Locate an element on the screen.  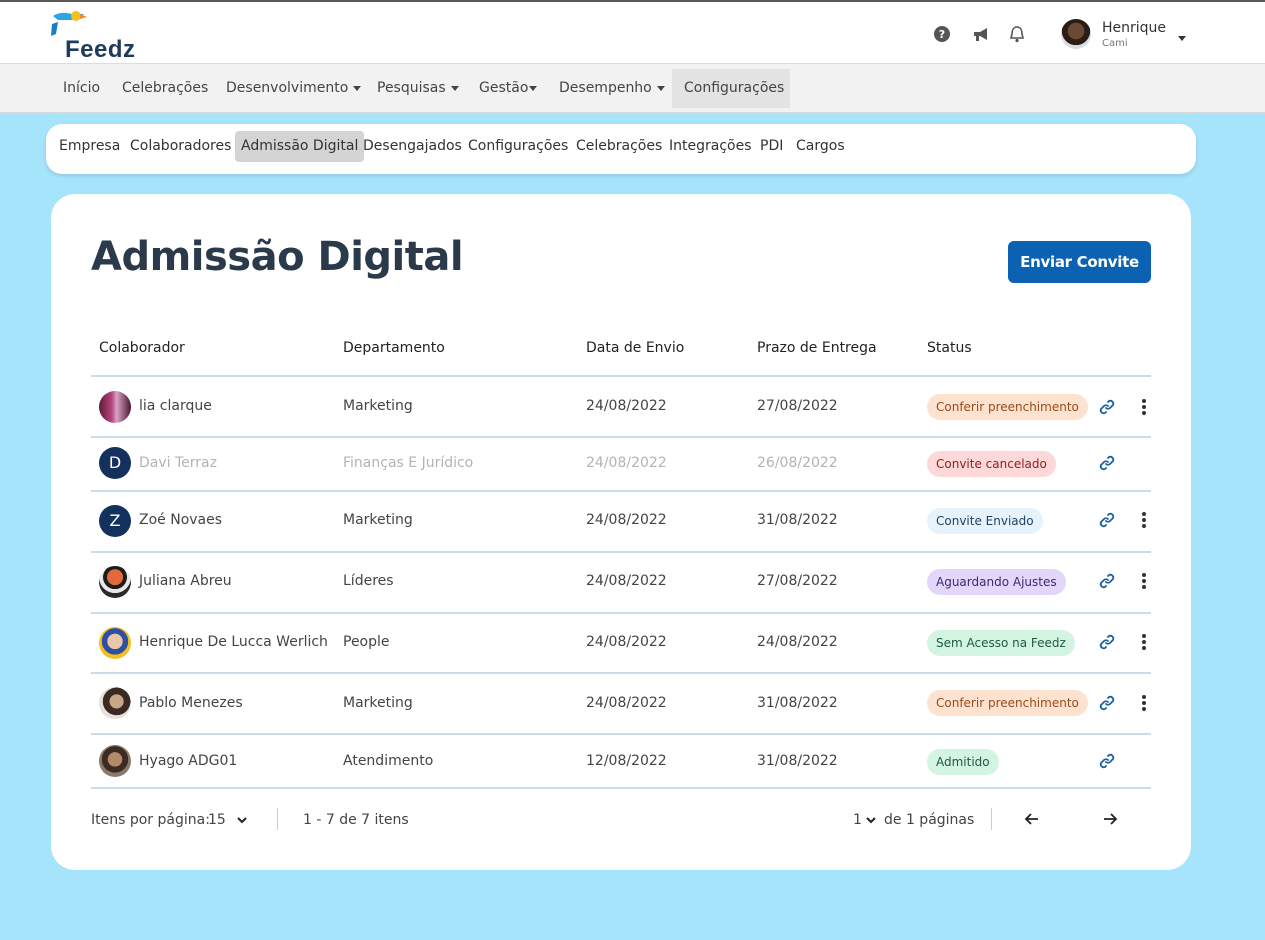
megaphone-icon is located at coordinates (981, 34).